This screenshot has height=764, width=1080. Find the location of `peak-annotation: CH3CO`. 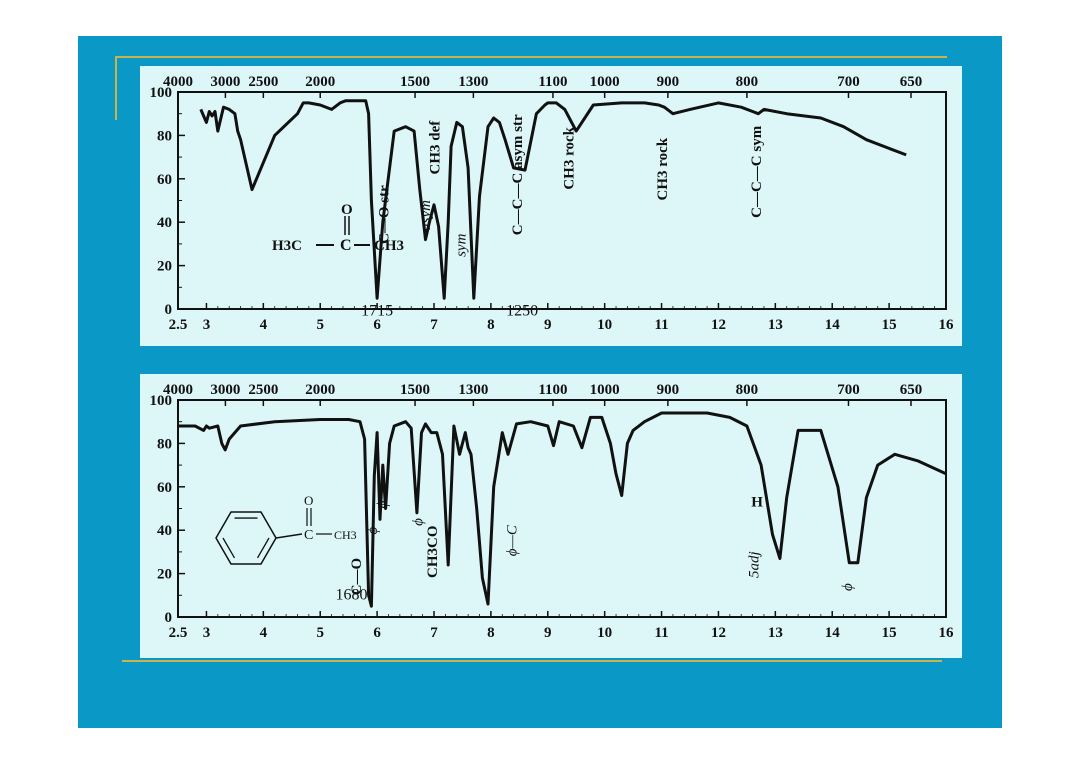

peak-annotation: CH3CO is located at coordinates (433, 551).